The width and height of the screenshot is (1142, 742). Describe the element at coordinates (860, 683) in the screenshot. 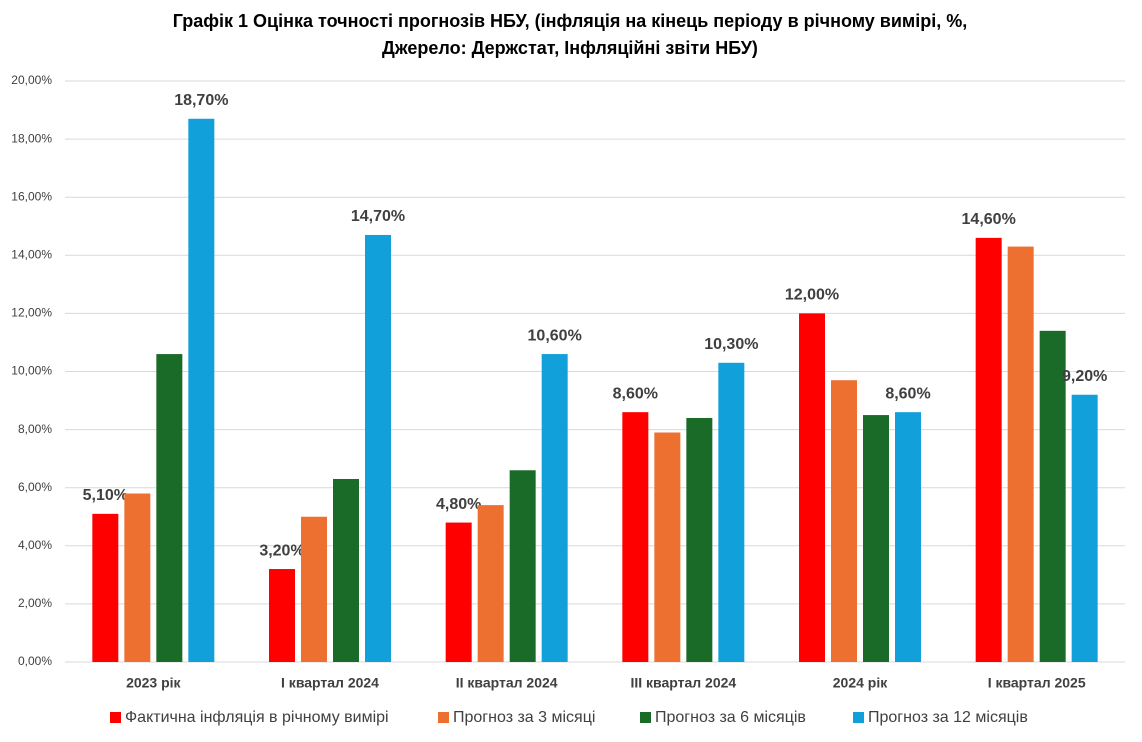

I see `x-tick-label: 2024 рік` at that location.